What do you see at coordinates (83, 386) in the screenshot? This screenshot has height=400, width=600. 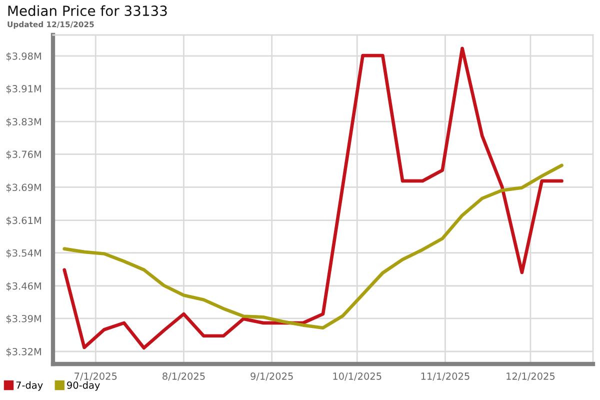 I see `legend-label: 90-day` at bounding box center [83, 386].